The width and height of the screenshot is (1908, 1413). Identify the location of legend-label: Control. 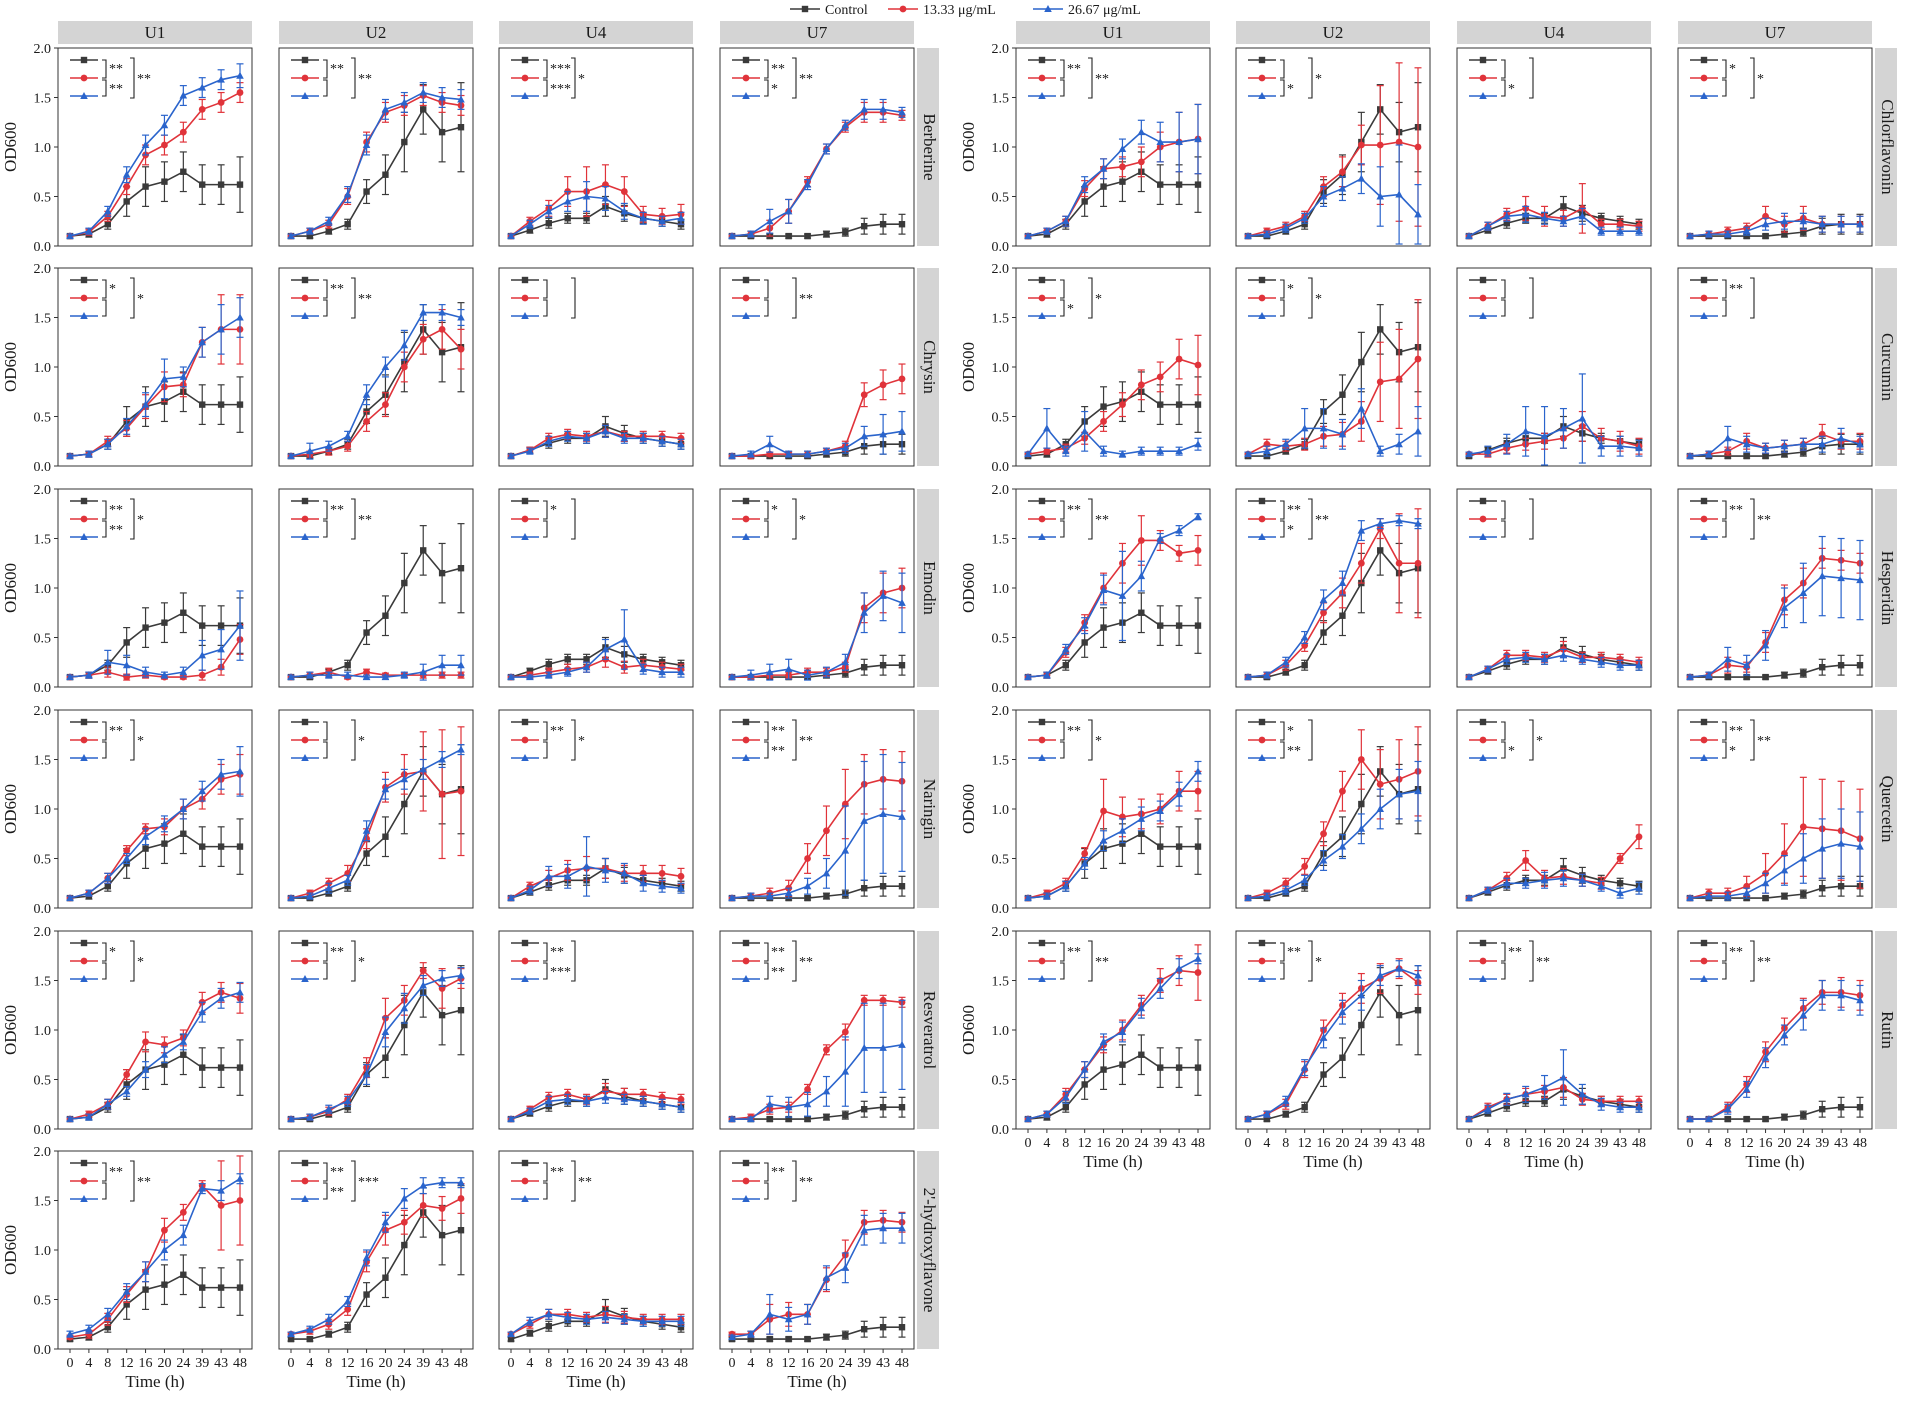
(846, 10).